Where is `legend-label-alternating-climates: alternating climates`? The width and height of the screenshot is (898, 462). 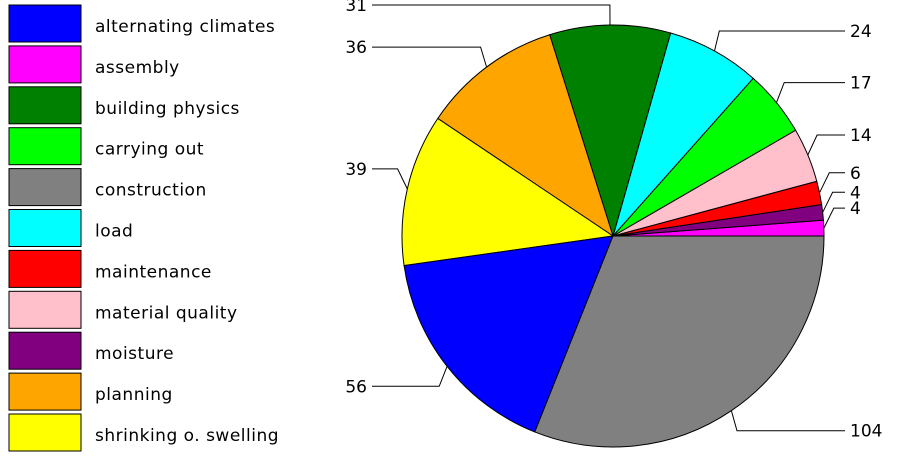 legend-label-alternating-climates: alternating climates is located at coordinates (185, 27).